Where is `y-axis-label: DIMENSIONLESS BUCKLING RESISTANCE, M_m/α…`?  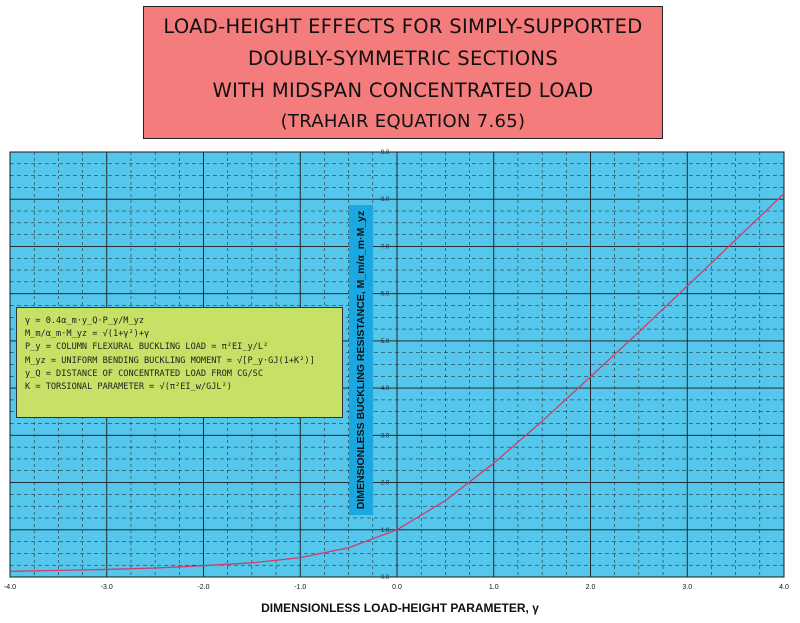 y-axis-label: DIMENSIONLESS BUCKLING RESISTANCE, M_m/α… is located at coordinates (361, 360).